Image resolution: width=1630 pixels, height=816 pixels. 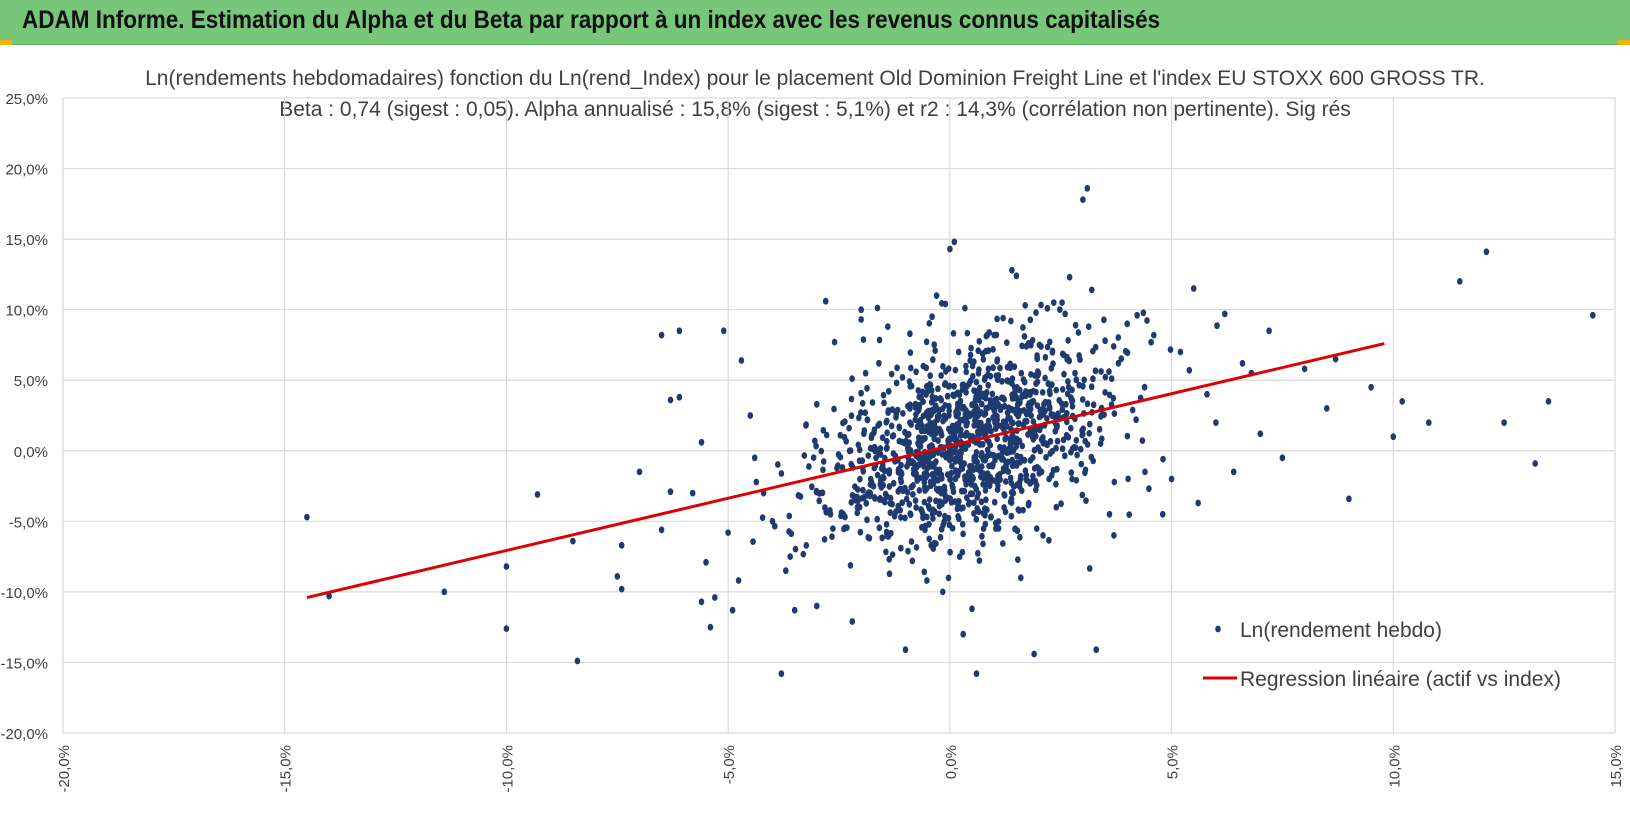 I want to click on x-tick-label: 15,0%, so click(x=1616, y=766).